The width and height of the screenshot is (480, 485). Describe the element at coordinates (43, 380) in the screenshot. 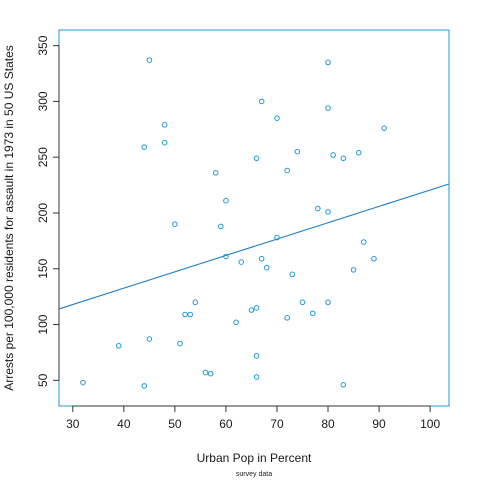

I see `y-tick-label: 50` at that location.